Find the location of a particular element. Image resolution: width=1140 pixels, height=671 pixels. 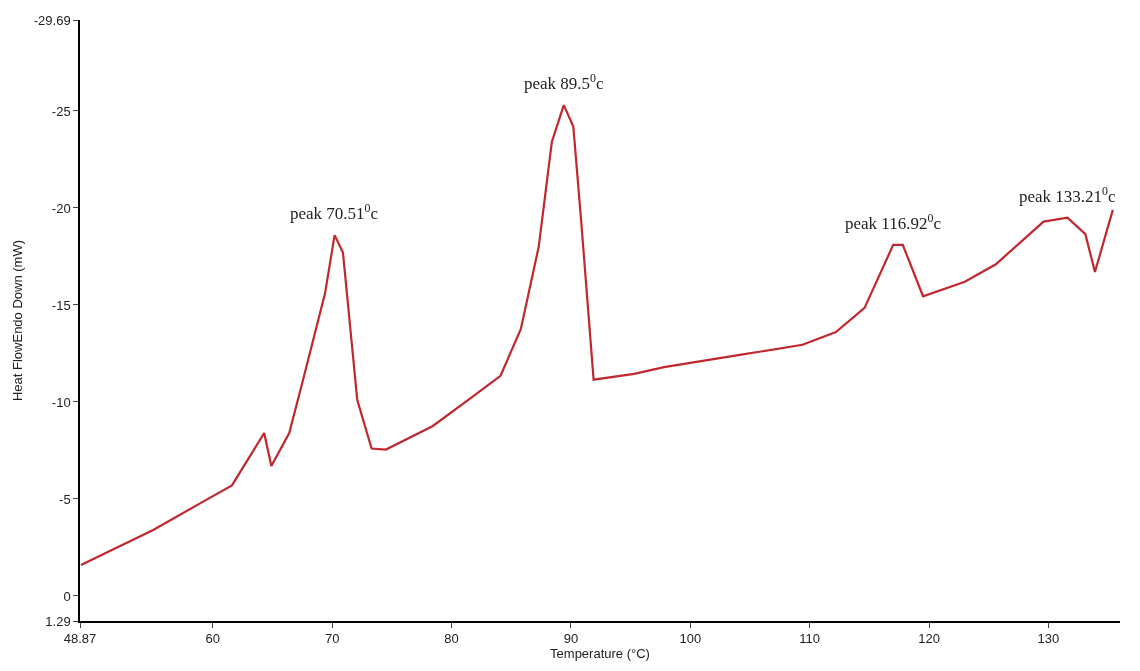

x-tick-label: 100 is located at coordinates (690, 639).